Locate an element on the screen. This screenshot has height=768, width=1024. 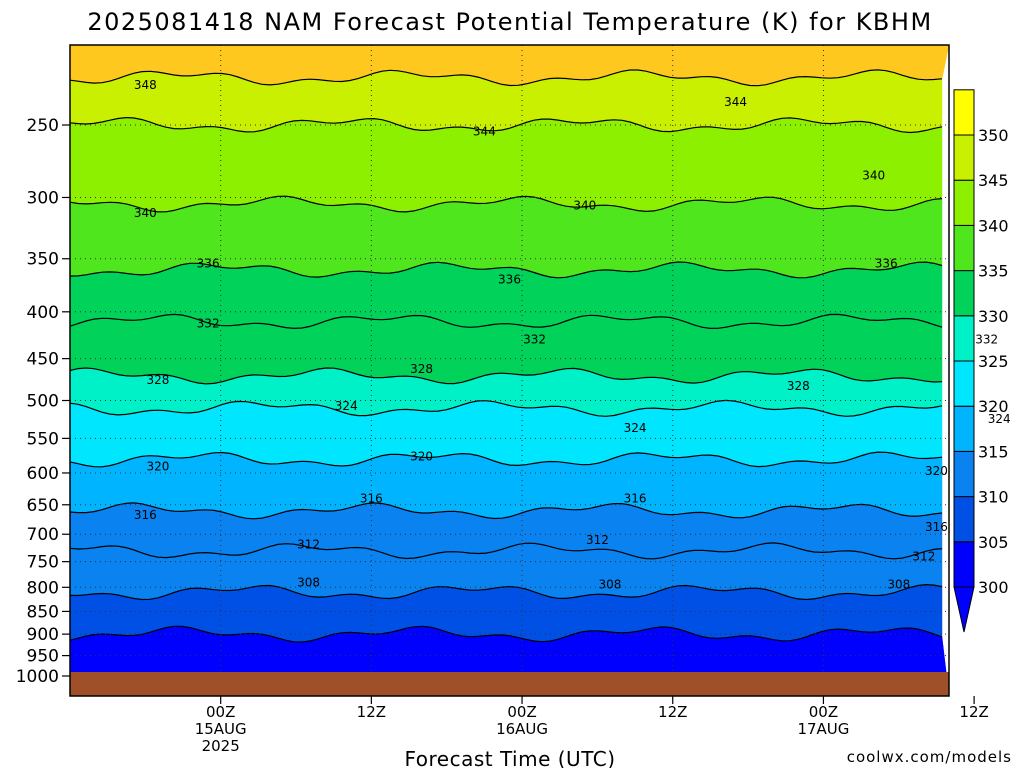
colorbar-label: 320 is located at coordinates (993, 406).